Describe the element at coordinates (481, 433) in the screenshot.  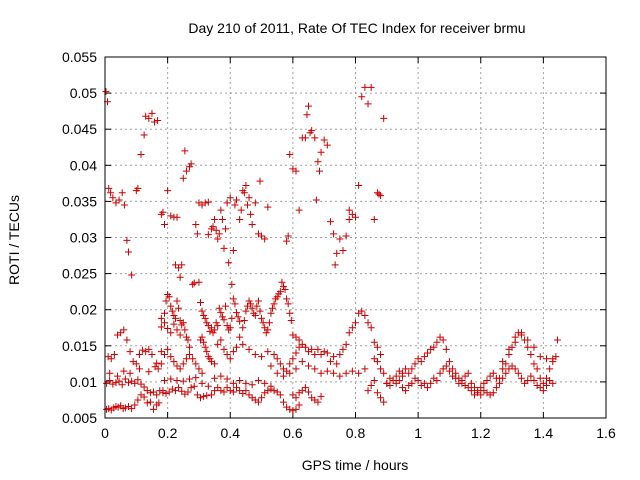
I see `x-tick-label: 1.2` at that location.